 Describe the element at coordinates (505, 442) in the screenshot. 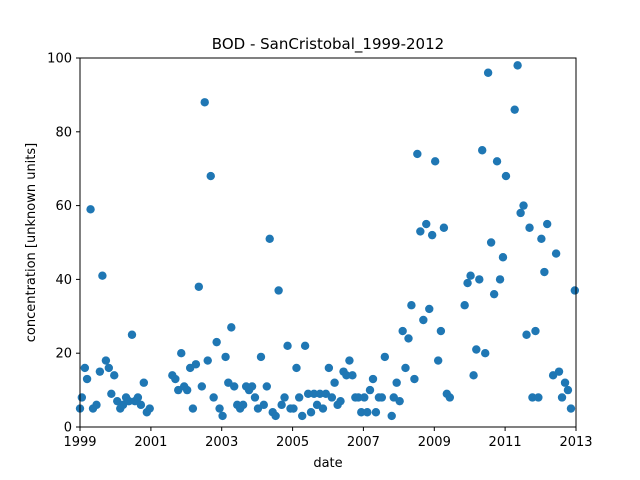

I see `x-tick-label: 2011` at that location.